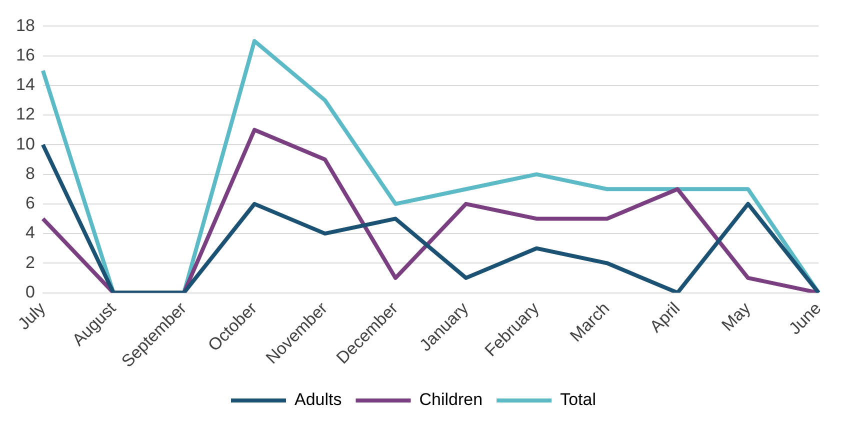 The width and height of the screenshot is (847, 427). I want to click on legend-label: Children, so click(451, 400).